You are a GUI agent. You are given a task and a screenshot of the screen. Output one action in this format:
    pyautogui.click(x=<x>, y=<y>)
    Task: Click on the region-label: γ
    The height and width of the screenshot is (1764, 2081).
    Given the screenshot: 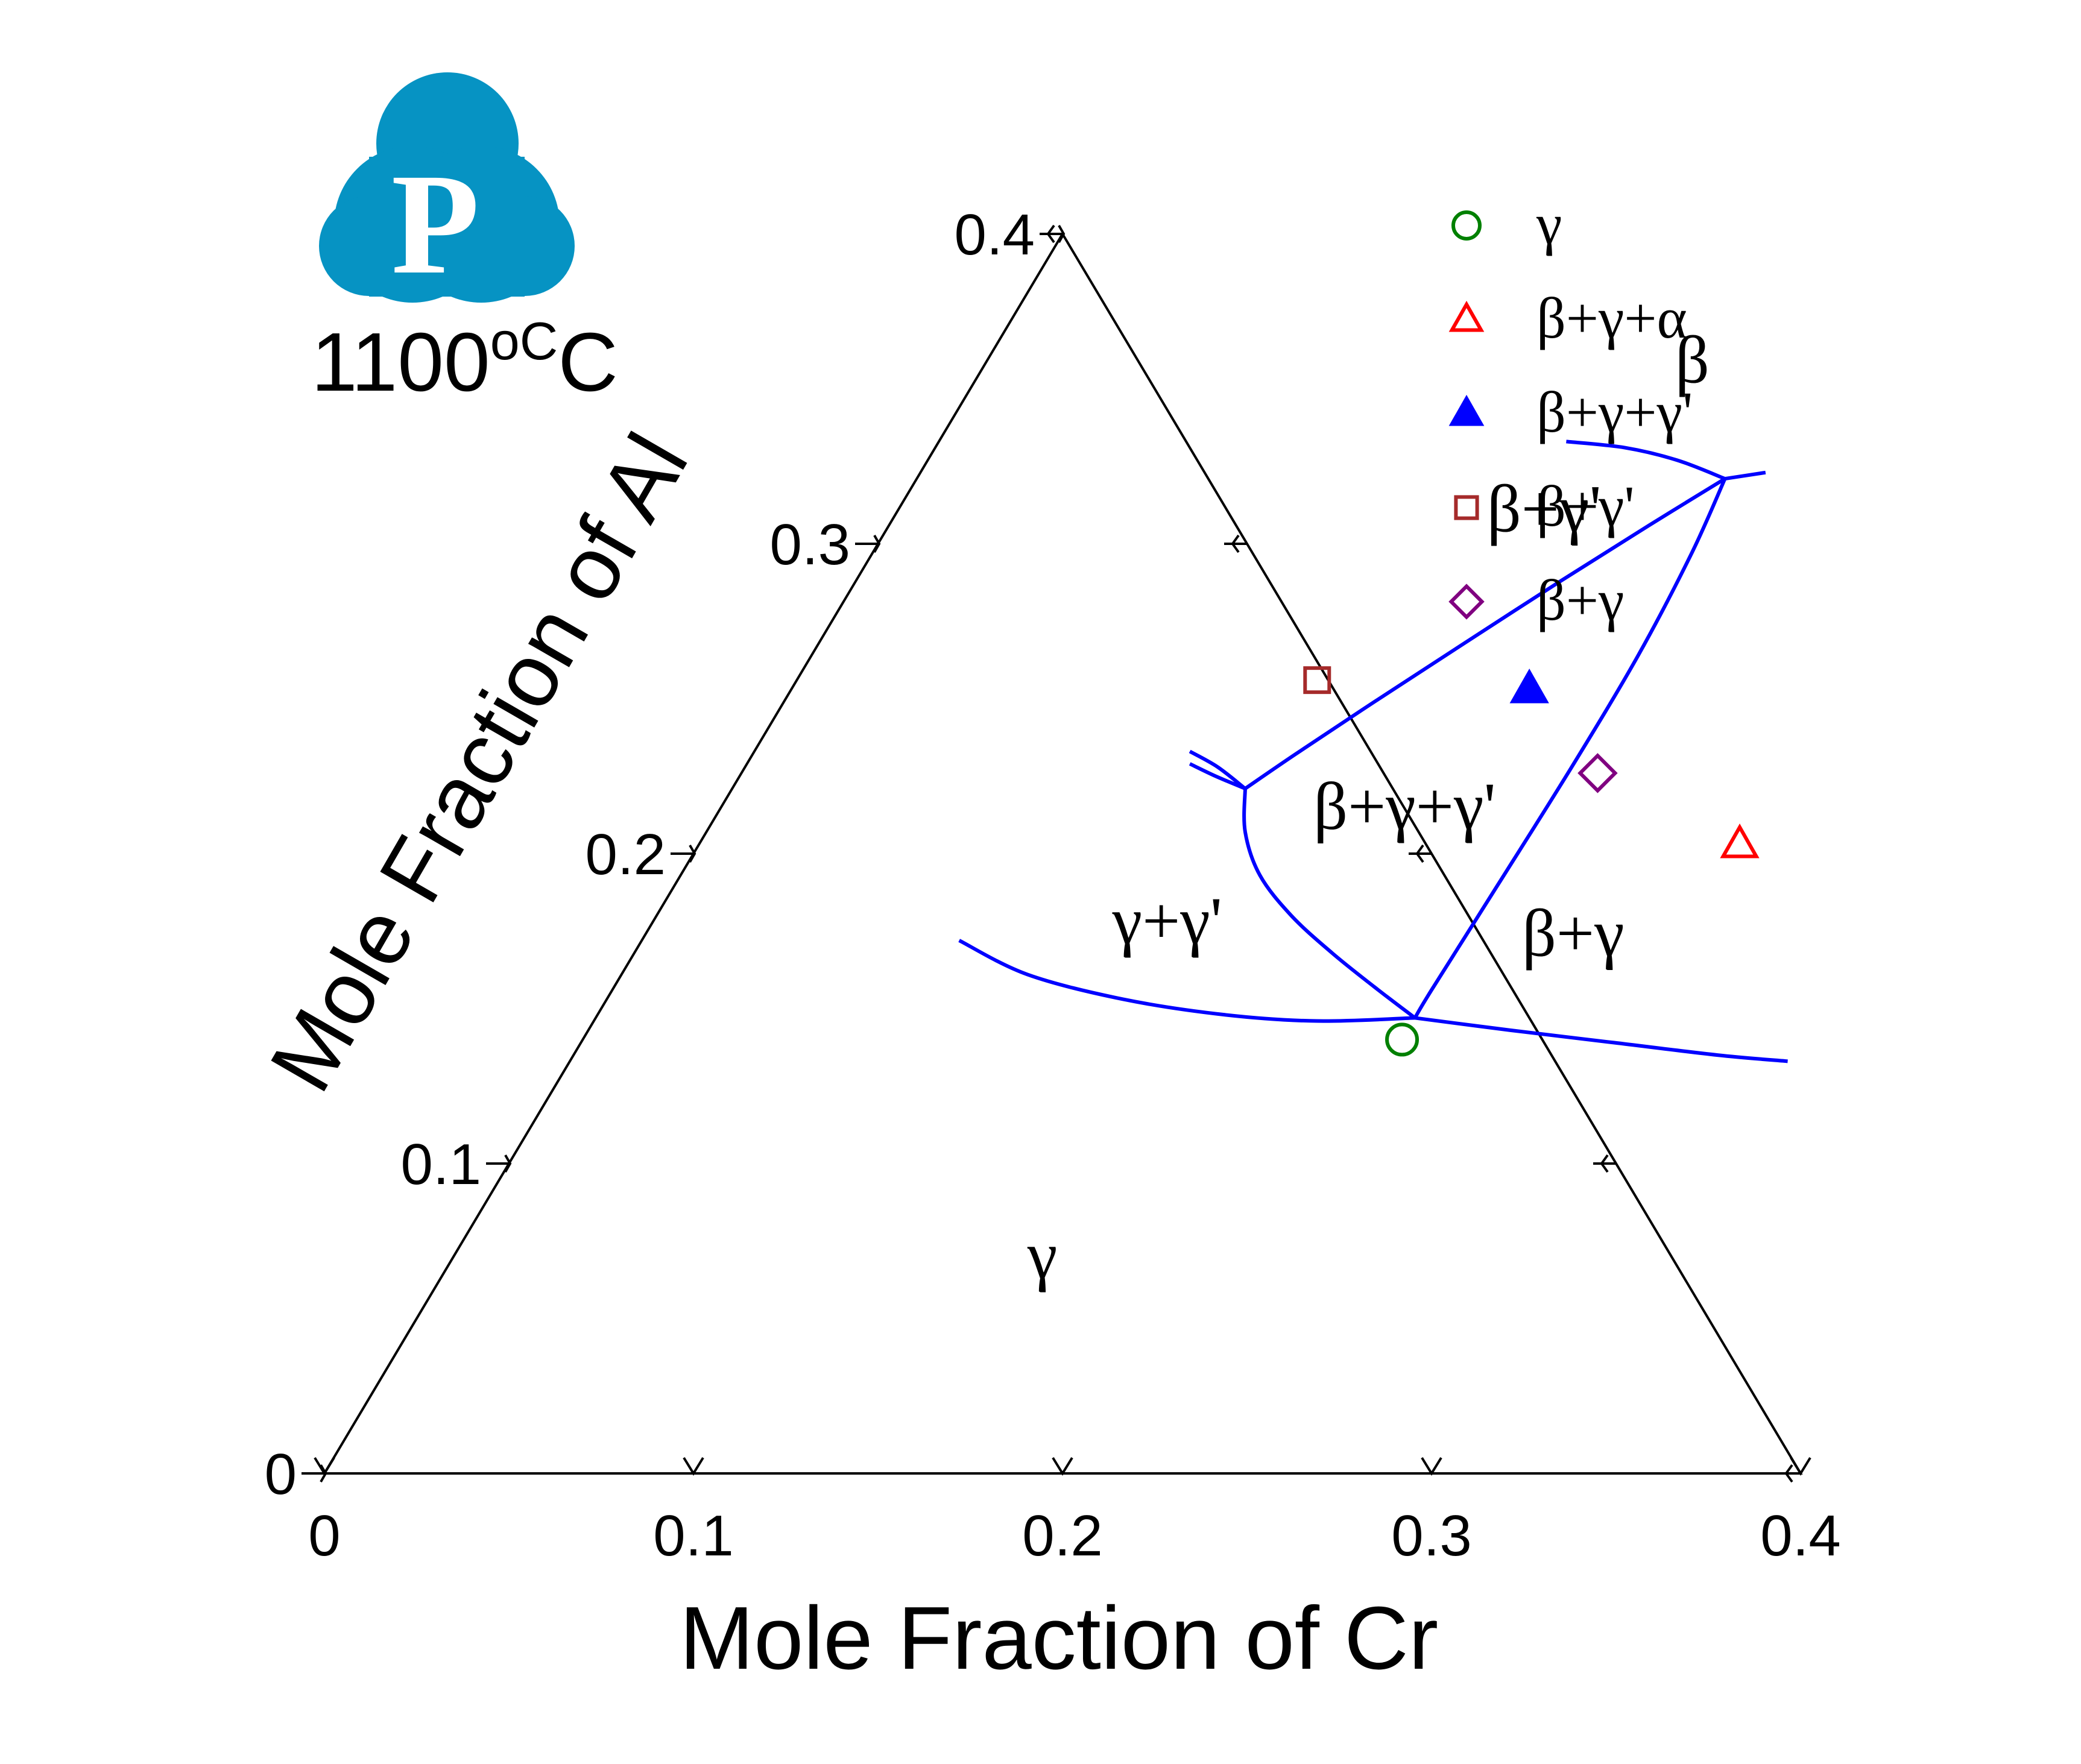 What is the action you would take?
    pyautogui.click(x=1042, y=1255)
    